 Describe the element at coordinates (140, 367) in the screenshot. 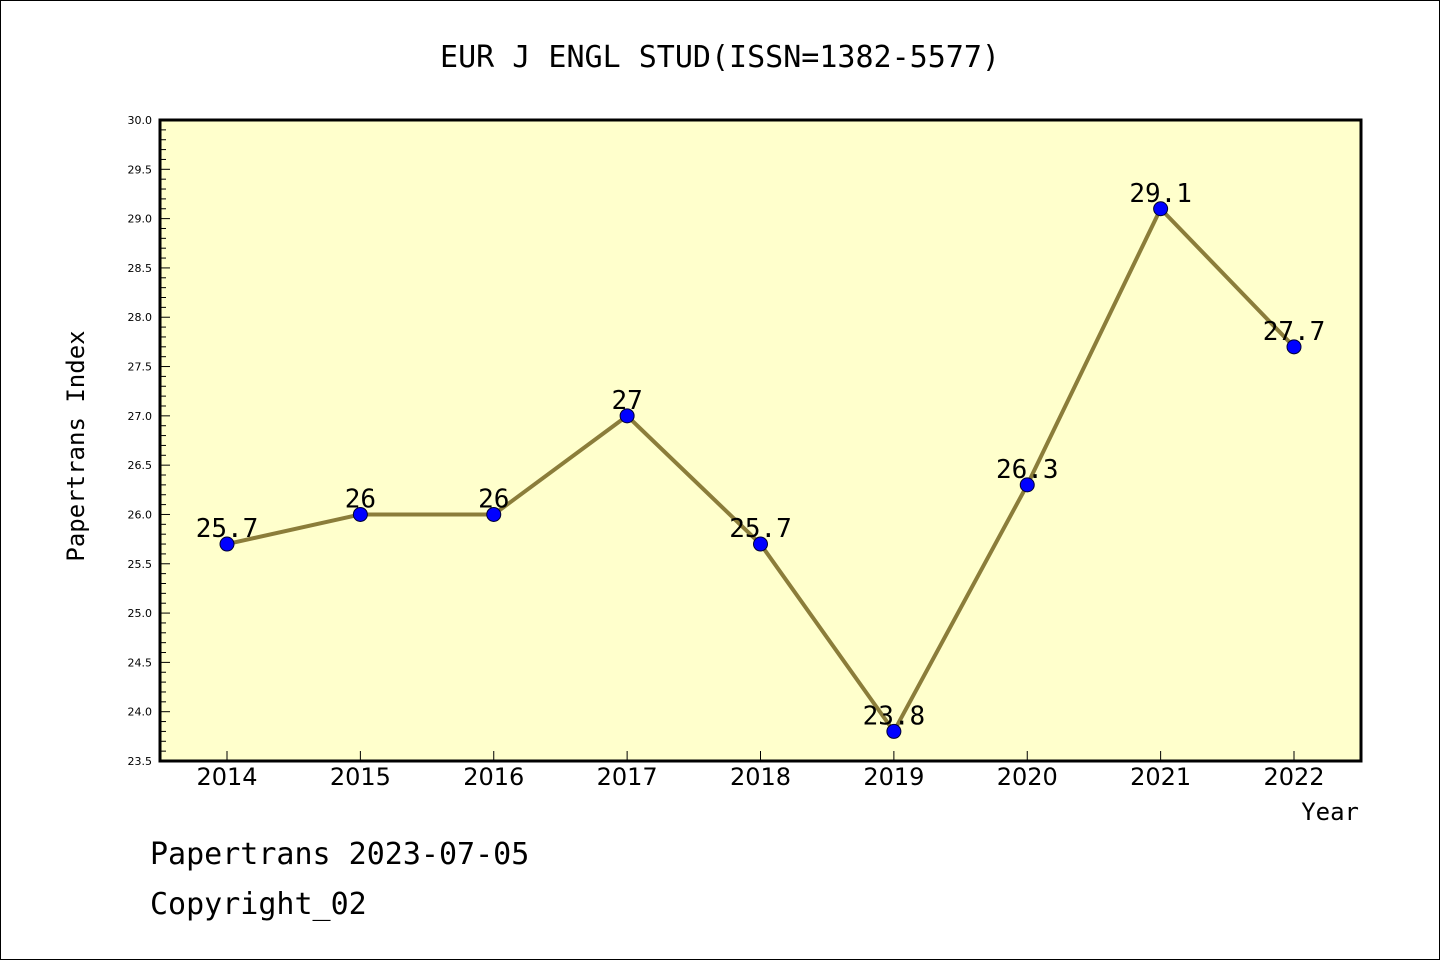

I see `y-tick-label: 27.5` at that location.